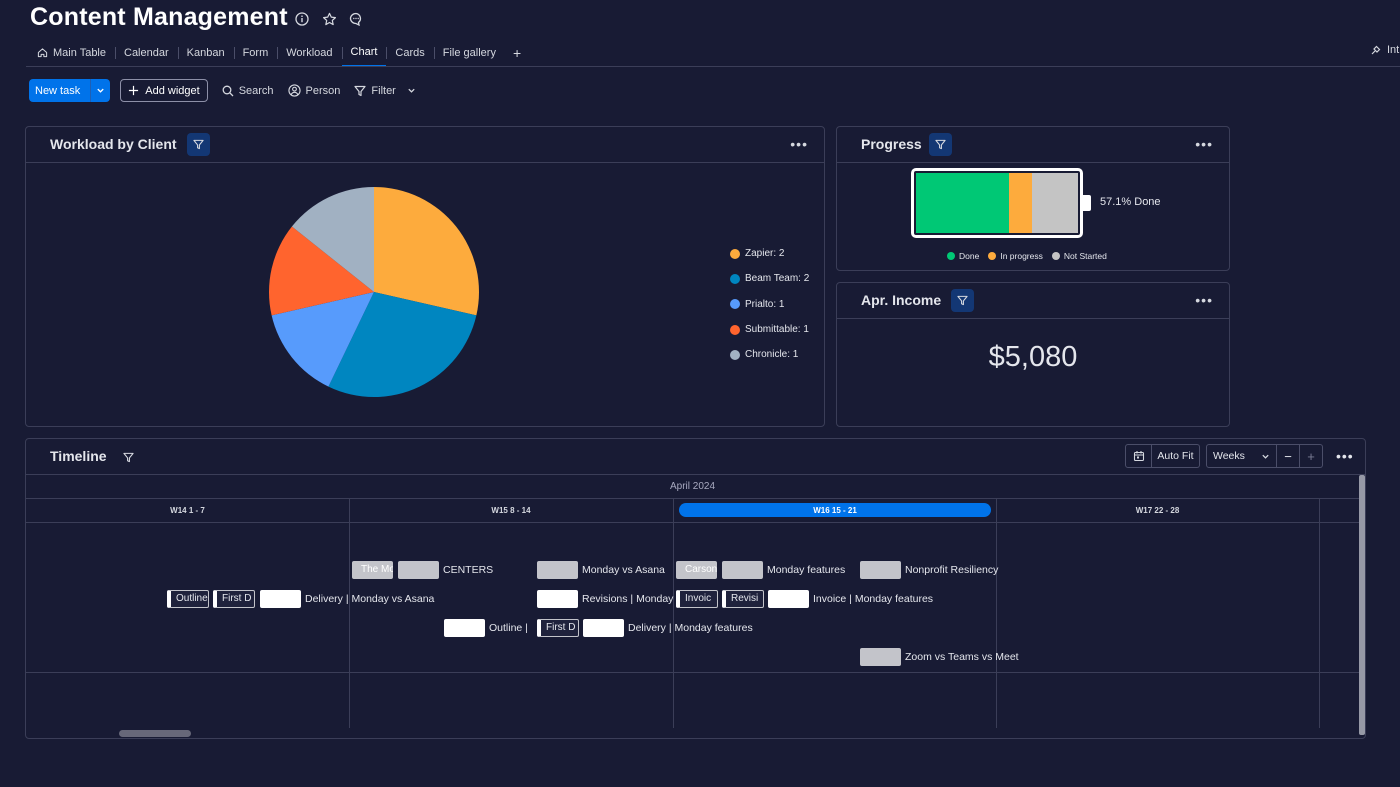 The width and height of the screenshot is (1400, 787). What do you see at coordinates (696, 570) in the screenshot?
I see `timeline-item-chip: Carson` at bounding box center [696, 570].